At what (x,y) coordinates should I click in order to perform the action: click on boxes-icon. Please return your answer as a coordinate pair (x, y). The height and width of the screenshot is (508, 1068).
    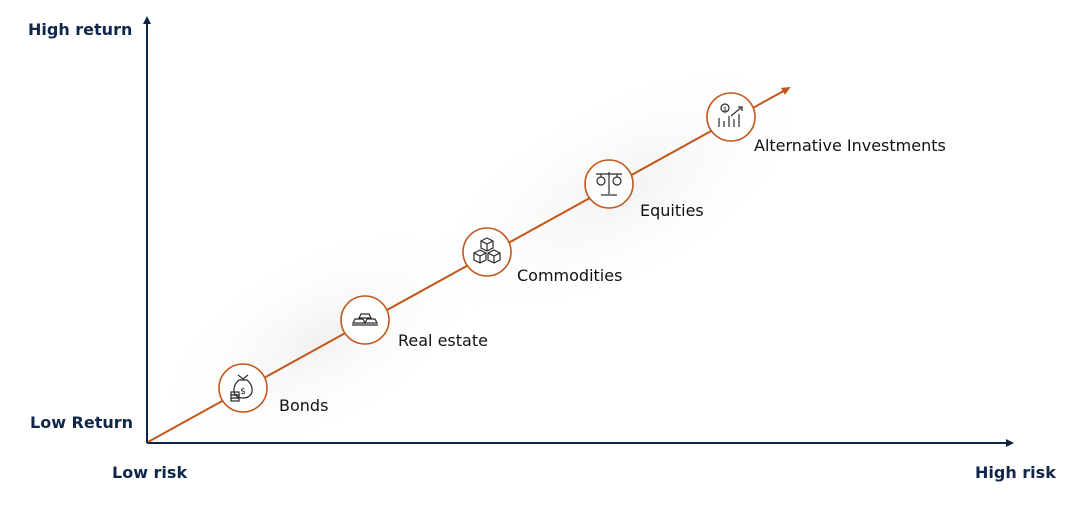
    Looking at the image, I should click on (487, 250).